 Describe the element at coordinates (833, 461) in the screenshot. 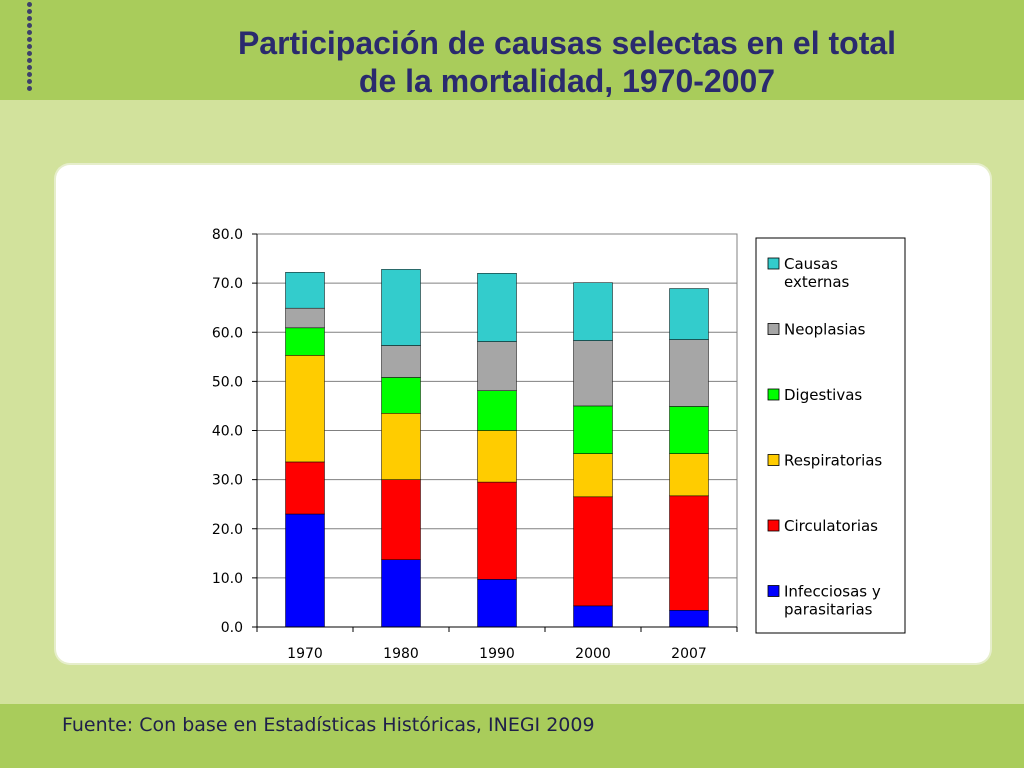

I see `legend-label: Respiratorias` at that location.